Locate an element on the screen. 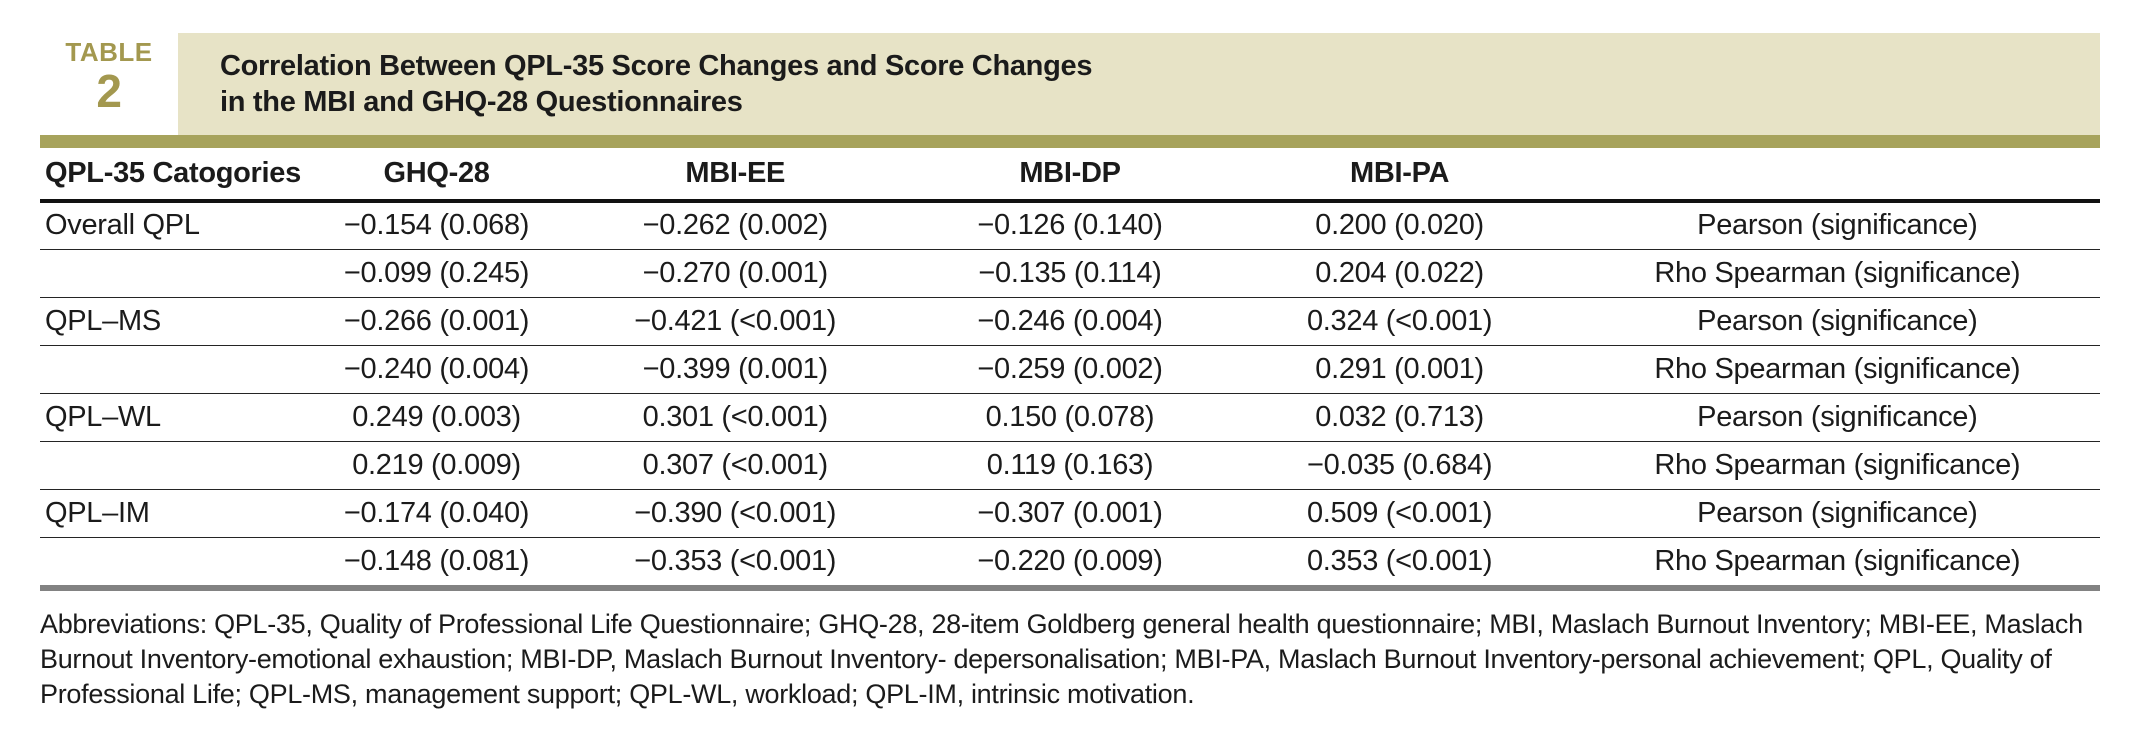 This screenshot has width=2154, height=754. cell-ghq28: −0.148 (0.081) is located at coordinates (436, 560).